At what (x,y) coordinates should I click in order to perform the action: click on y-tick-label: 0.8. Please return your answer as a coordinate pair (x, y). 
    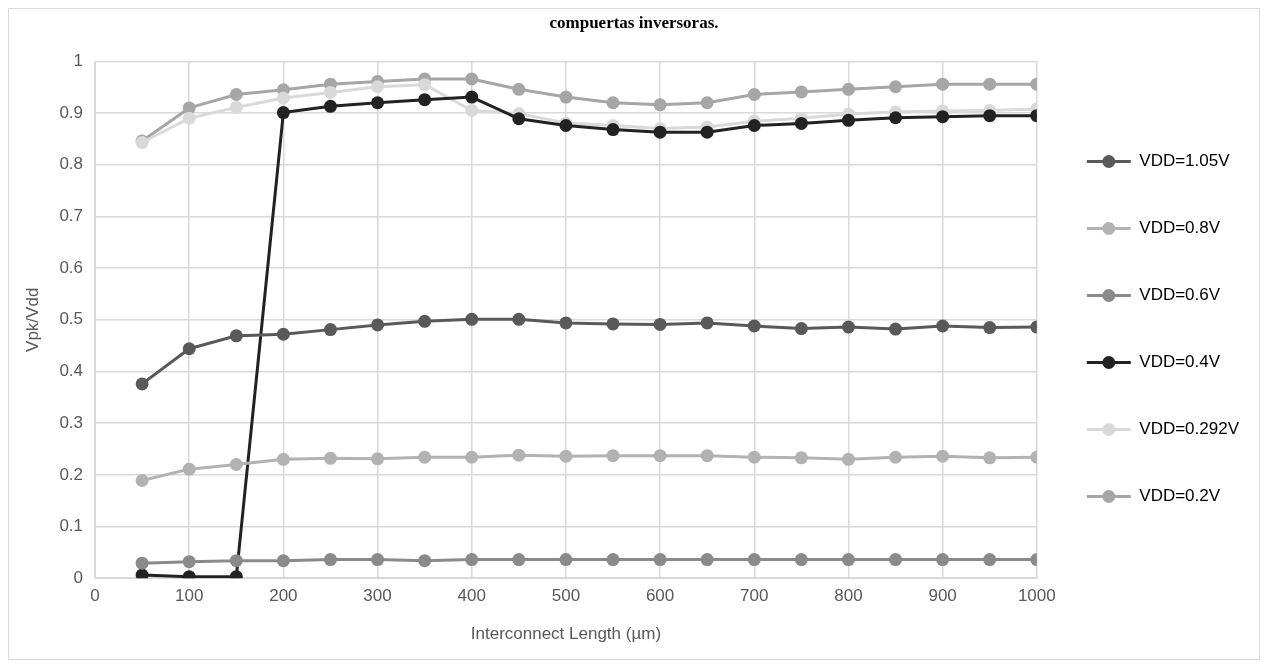
    Looking at the image, I should click on (71, 164).